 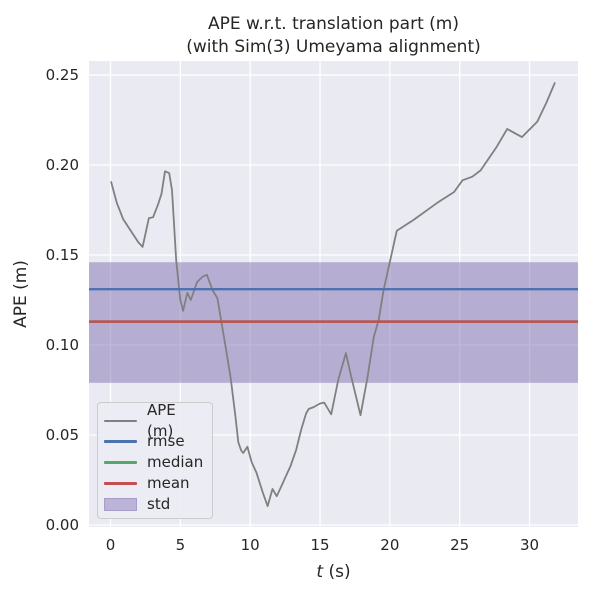 What do you see at coordinates (337, 572) in the screenshot?
I see `x-axis-label-unit: (s)` at bounding box center [337, 572].